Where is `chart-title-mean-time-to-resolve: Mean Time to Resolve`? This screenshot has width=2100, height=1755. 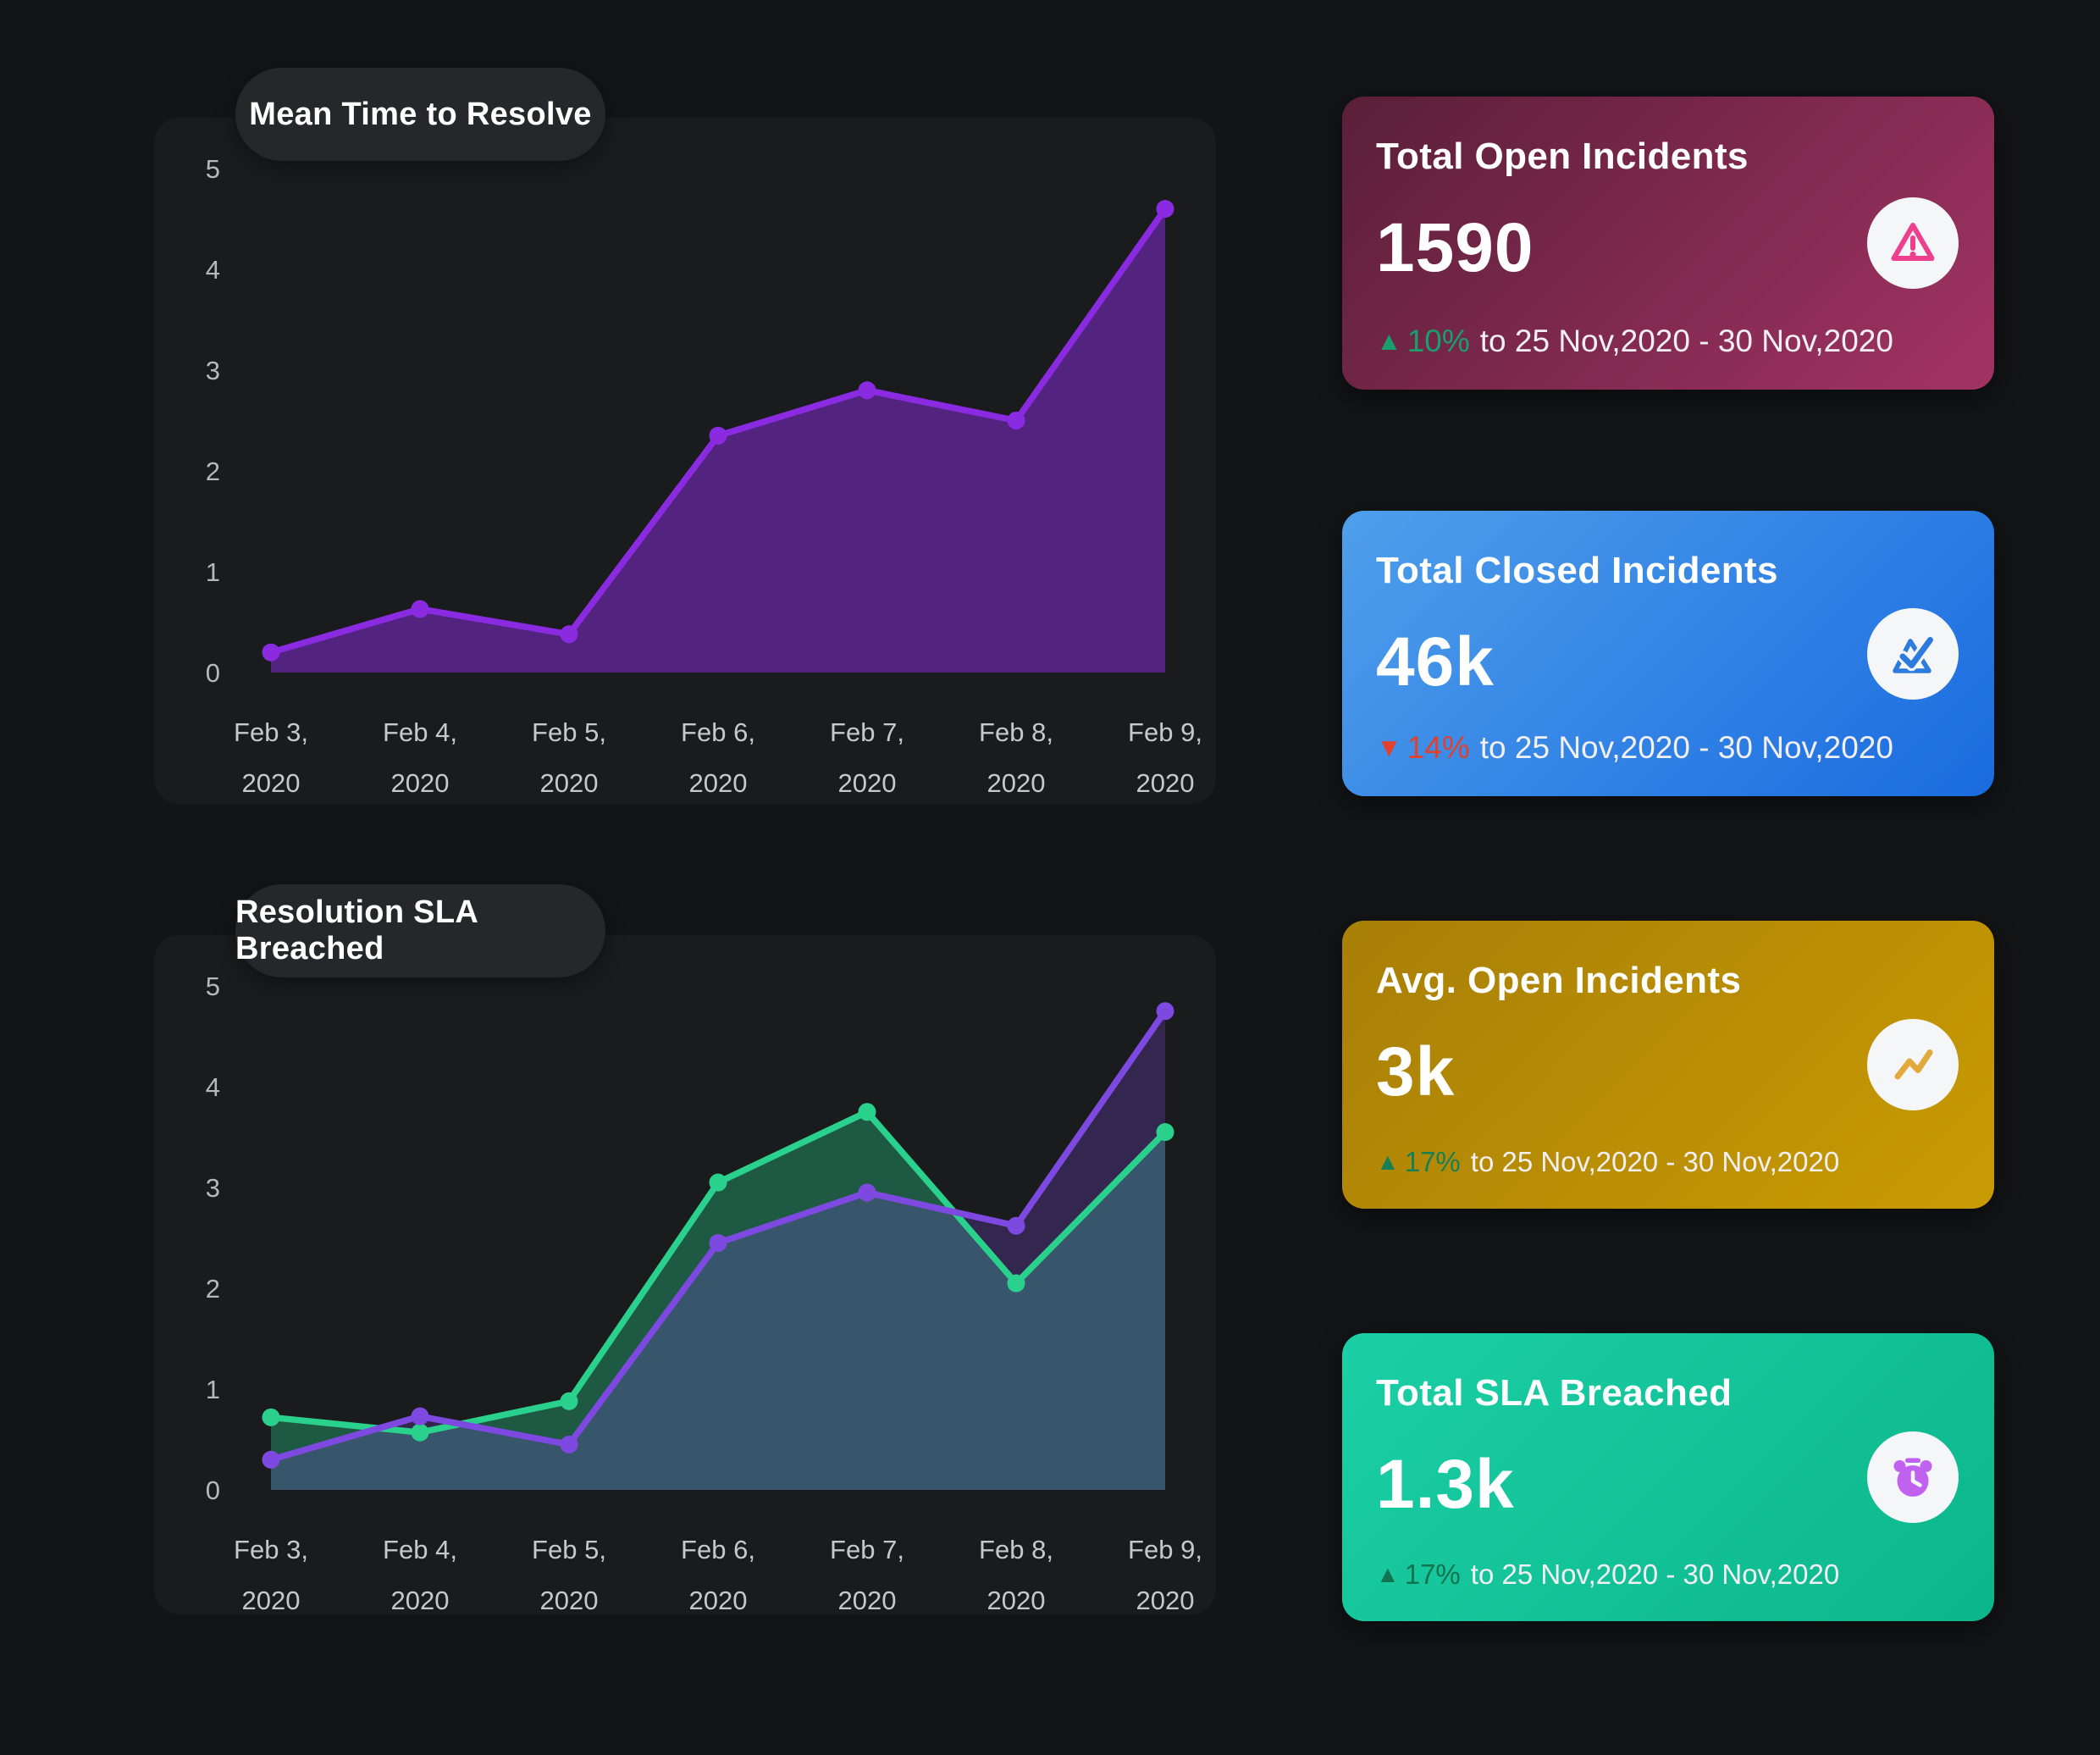 chart-title-mean-time-to-resolve: Mean Time to Resolve is located at coordinates (420, 114).